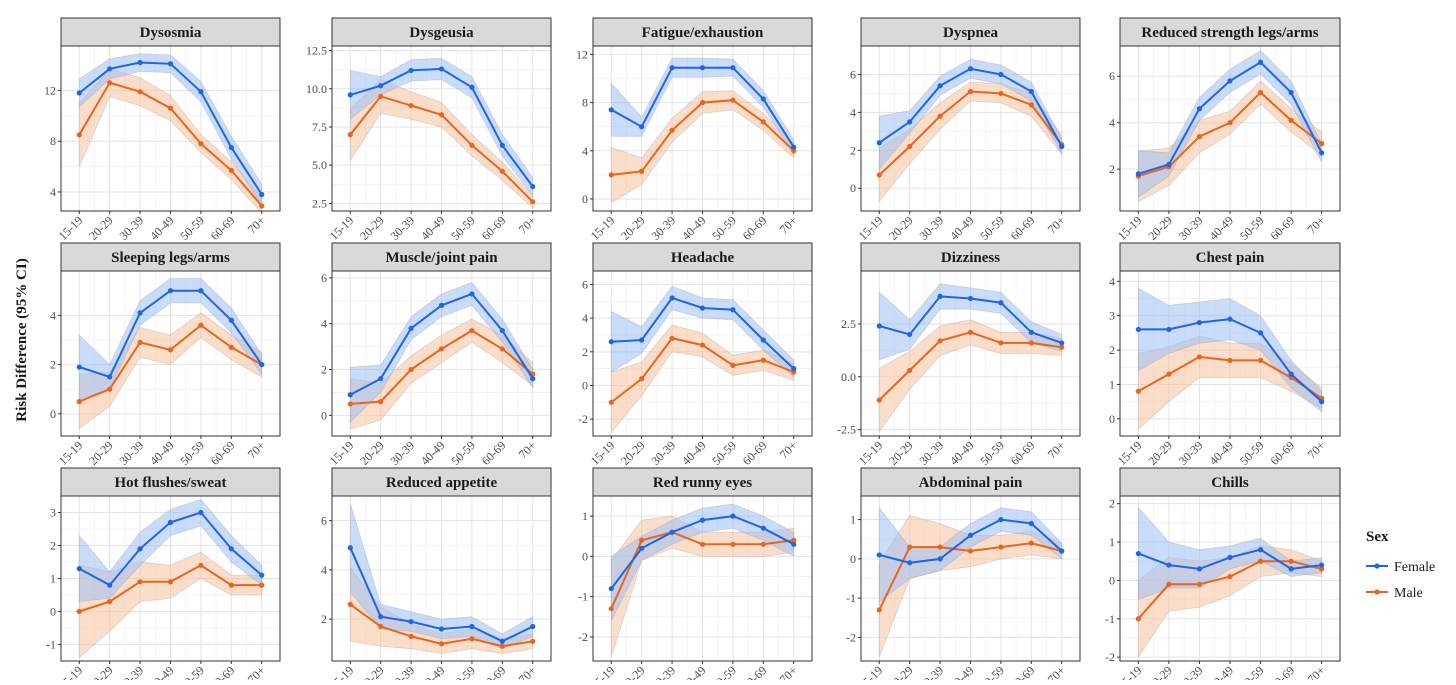  Describe the element at coordinates (1377, 537) in the screenshot. I see `legend-title: Sex` at that location.